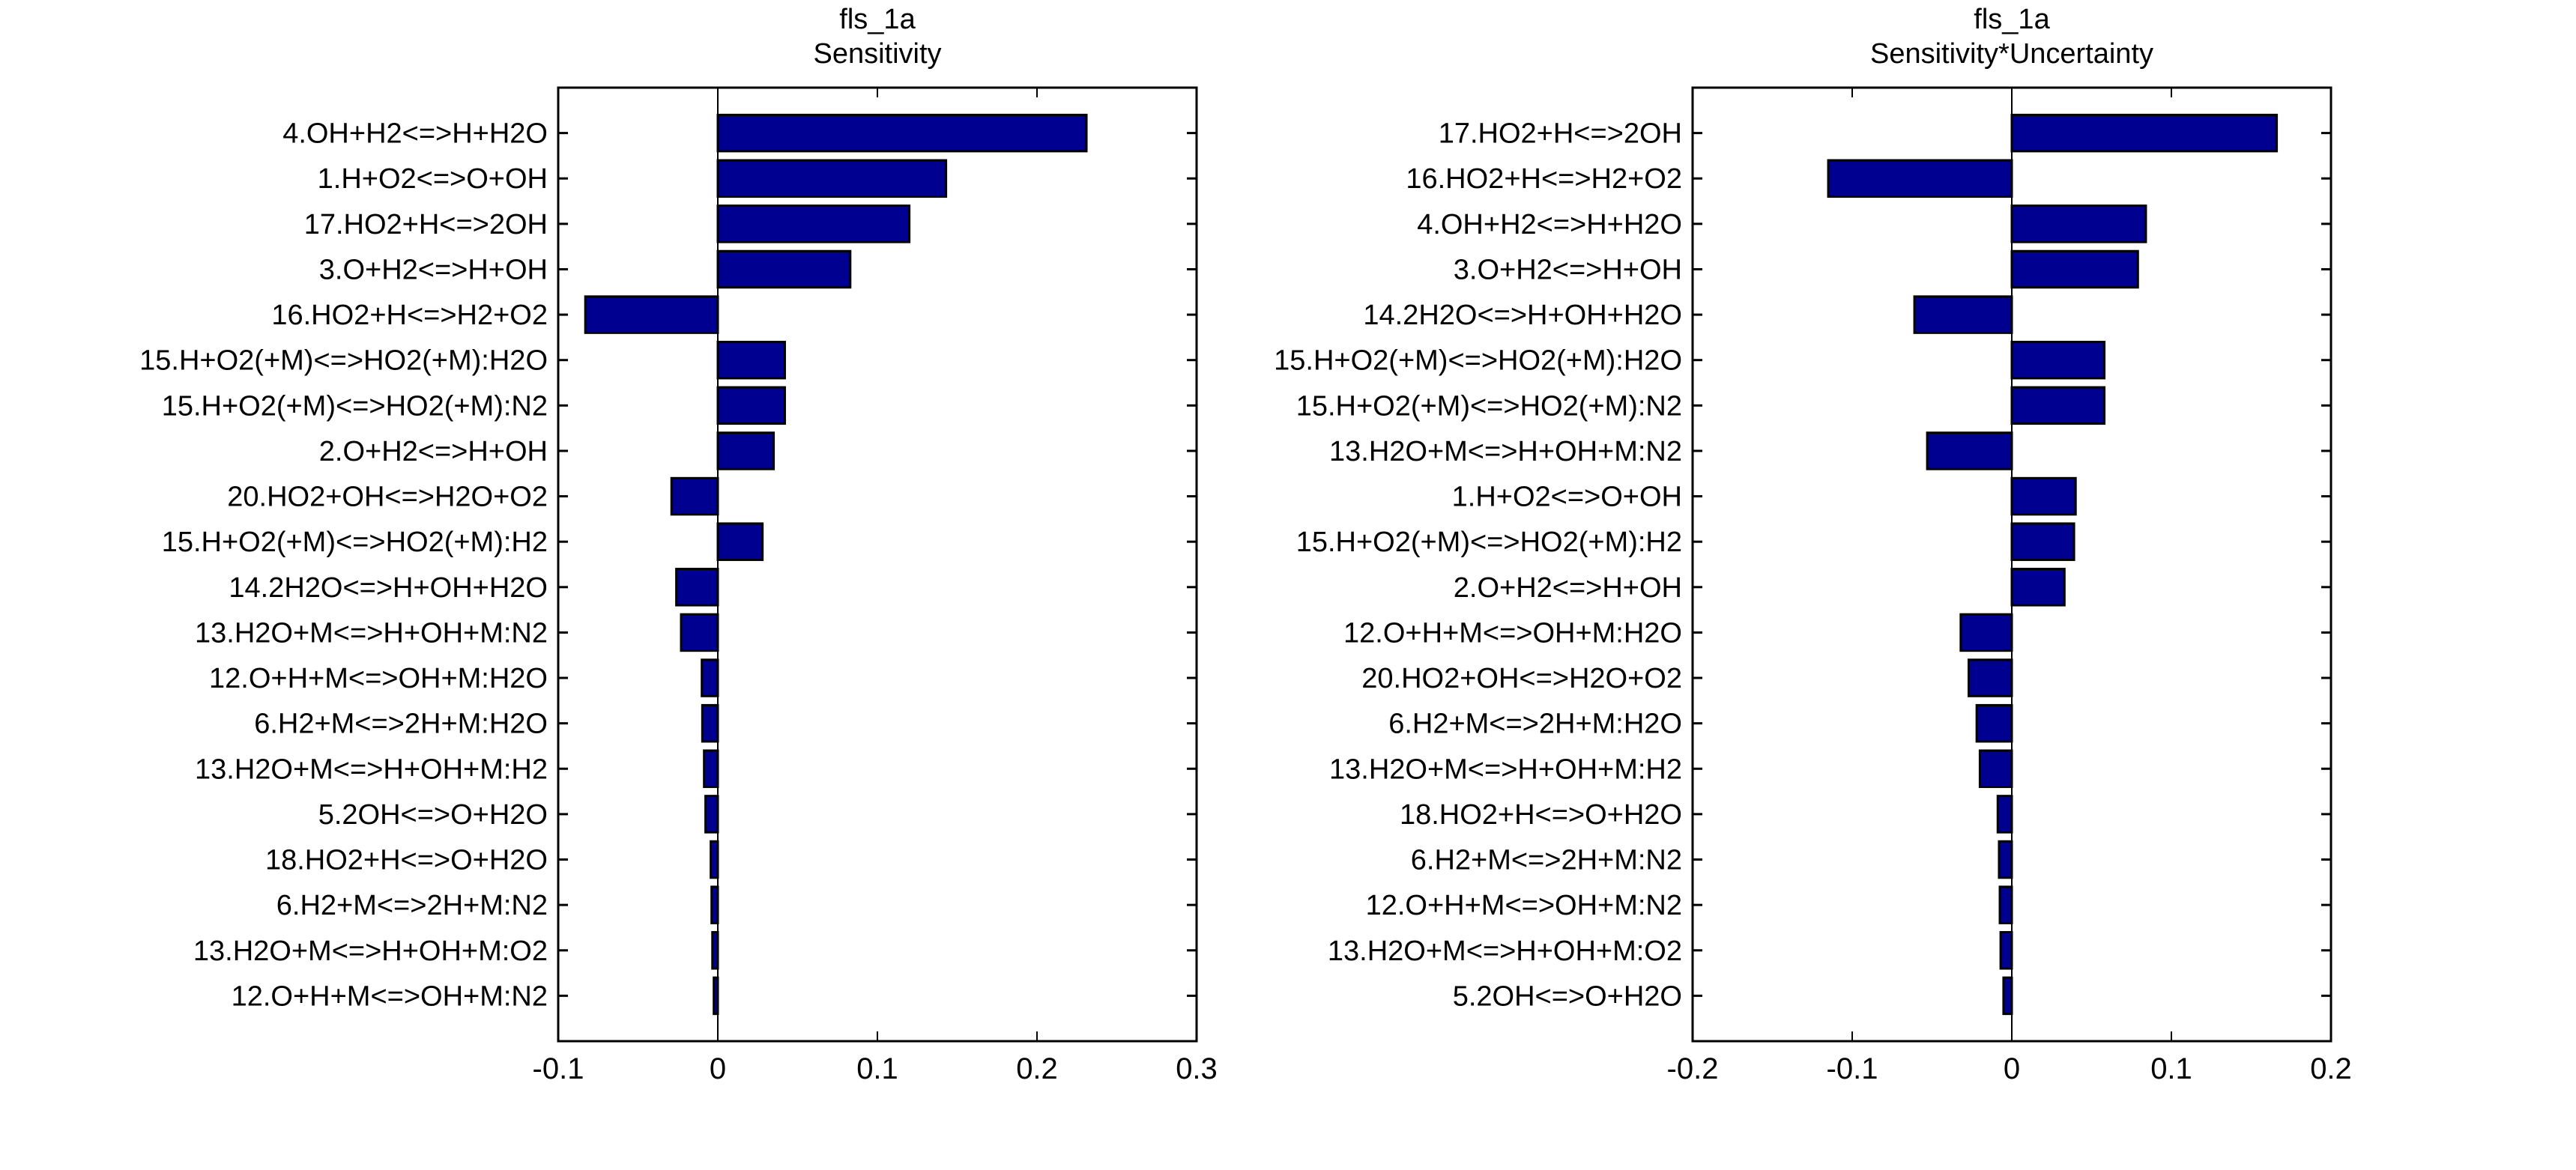  Describe the element at coordinates (2011, 54) in the screenshot. I see `chart-subtitle: Sensitivity*Uncertainty` at that location.